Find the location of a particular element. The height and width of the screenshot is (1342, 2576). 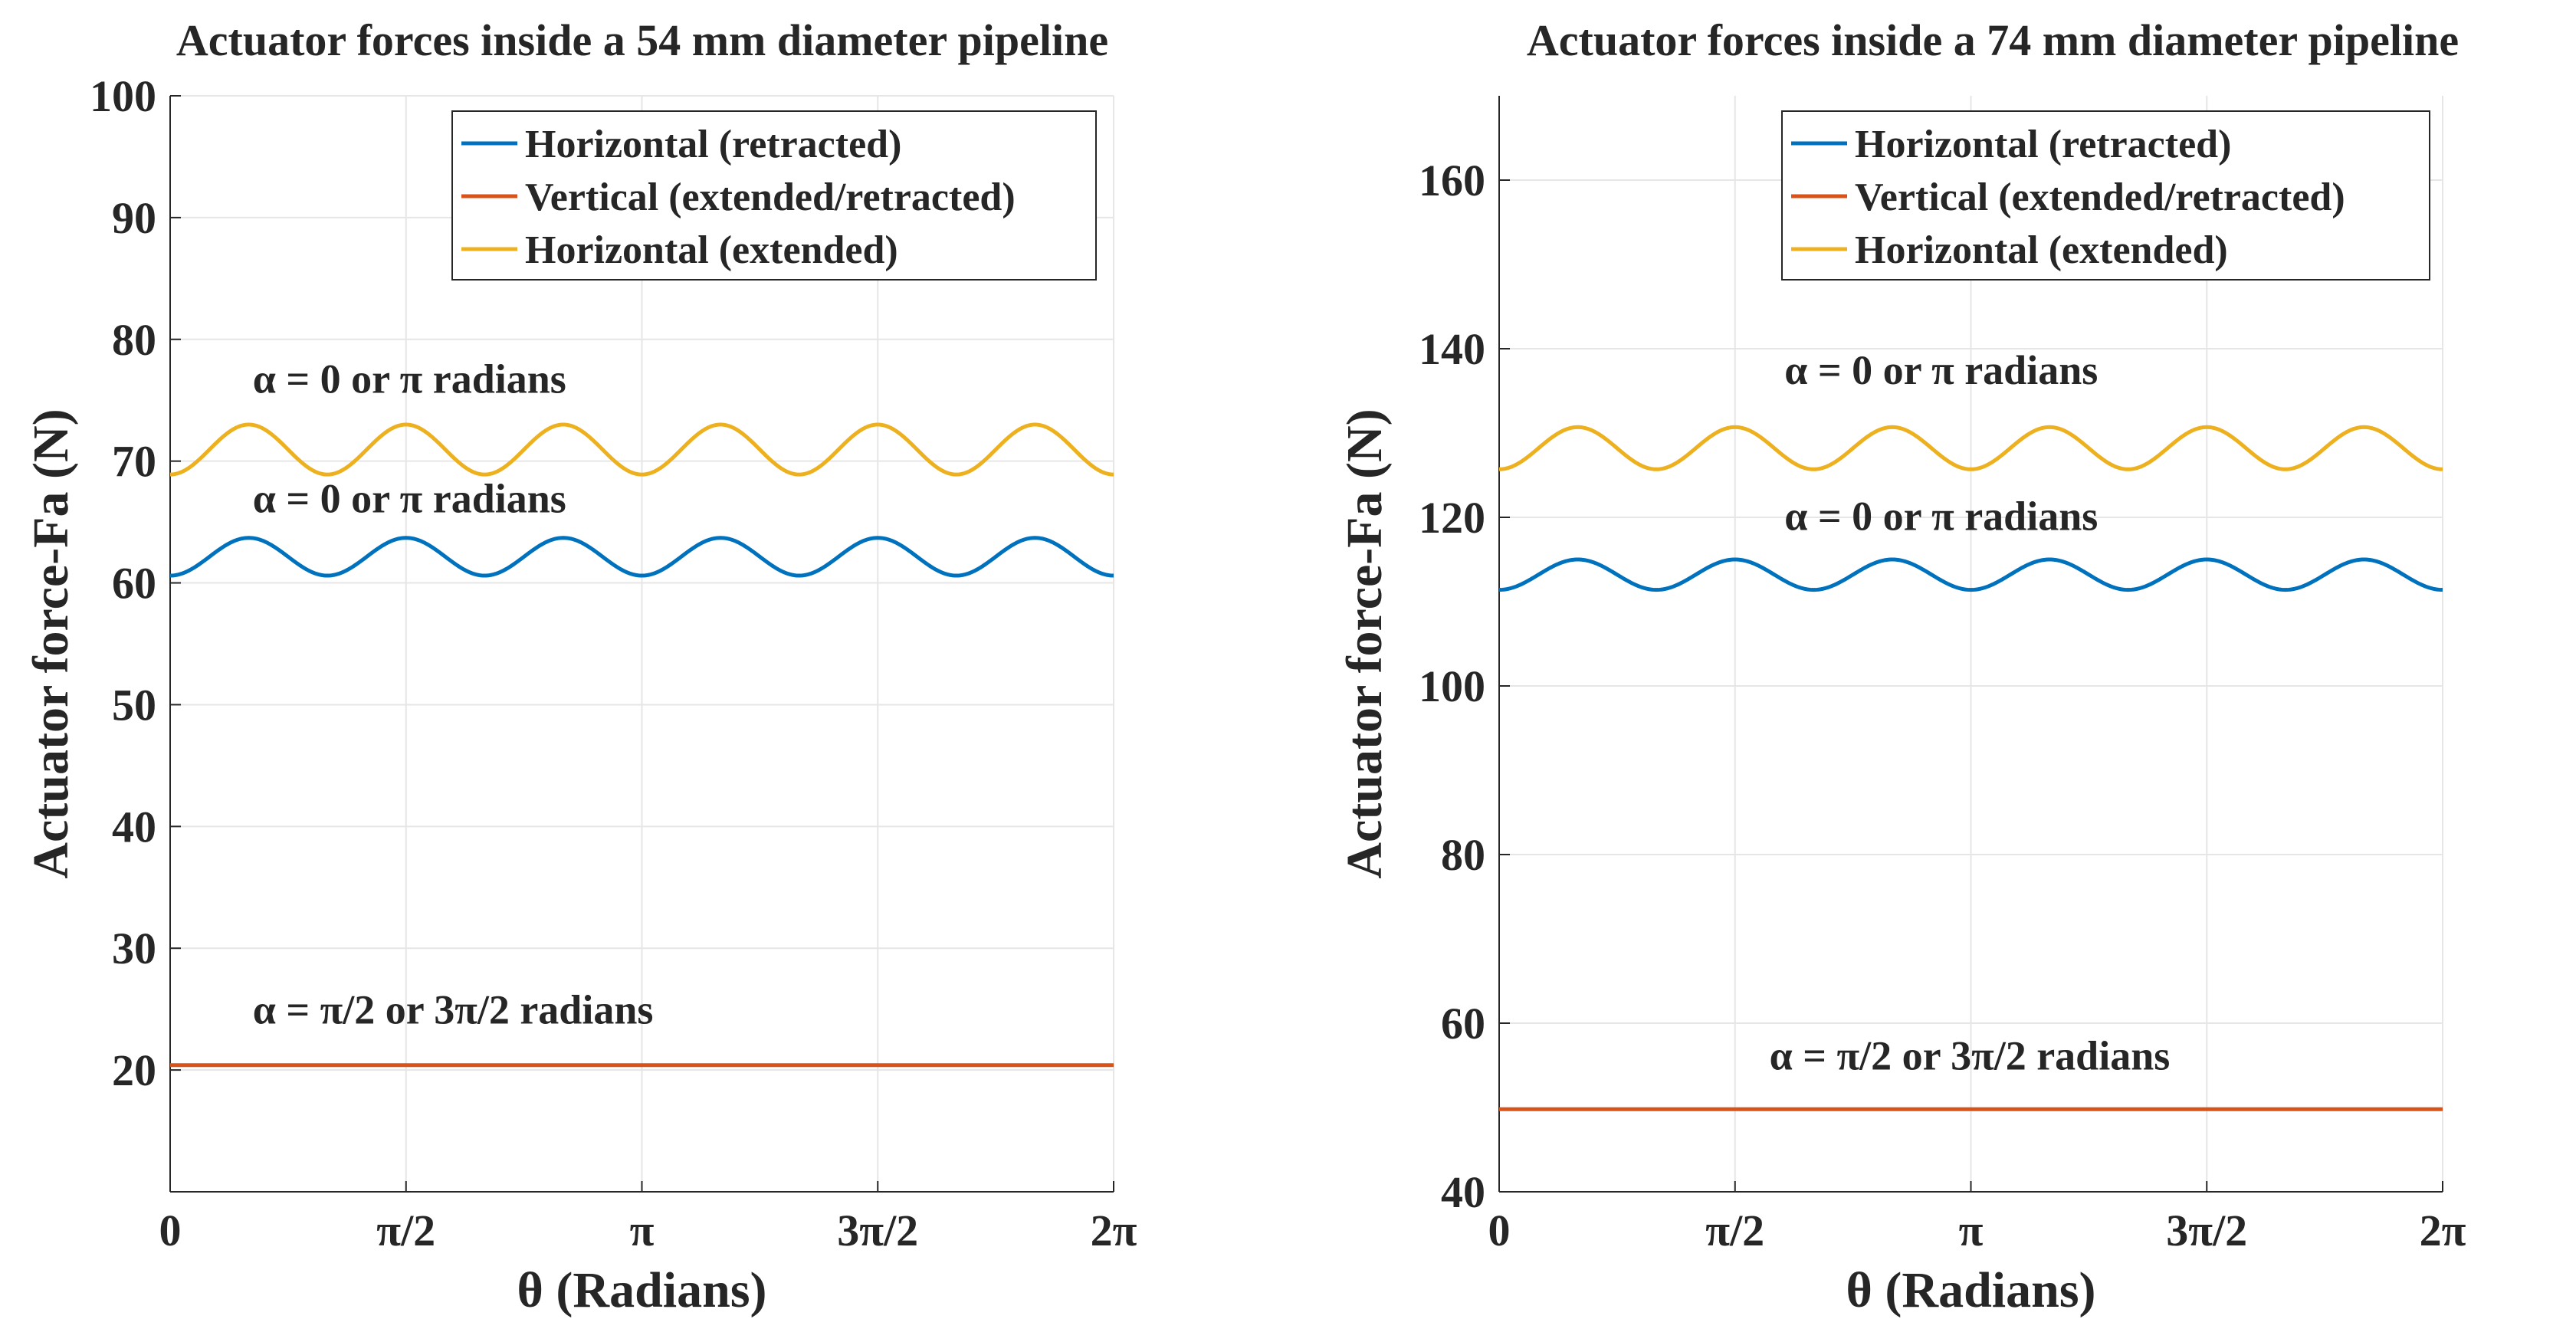

y-tick-label: 160 is located at coordinates (1452, 180).